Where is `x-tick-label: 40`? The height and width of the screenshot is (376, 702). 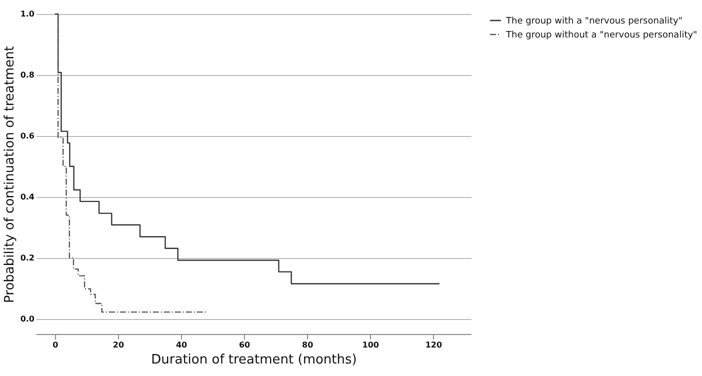 x-tick-label: 40 is located at coordinates (182, 345).